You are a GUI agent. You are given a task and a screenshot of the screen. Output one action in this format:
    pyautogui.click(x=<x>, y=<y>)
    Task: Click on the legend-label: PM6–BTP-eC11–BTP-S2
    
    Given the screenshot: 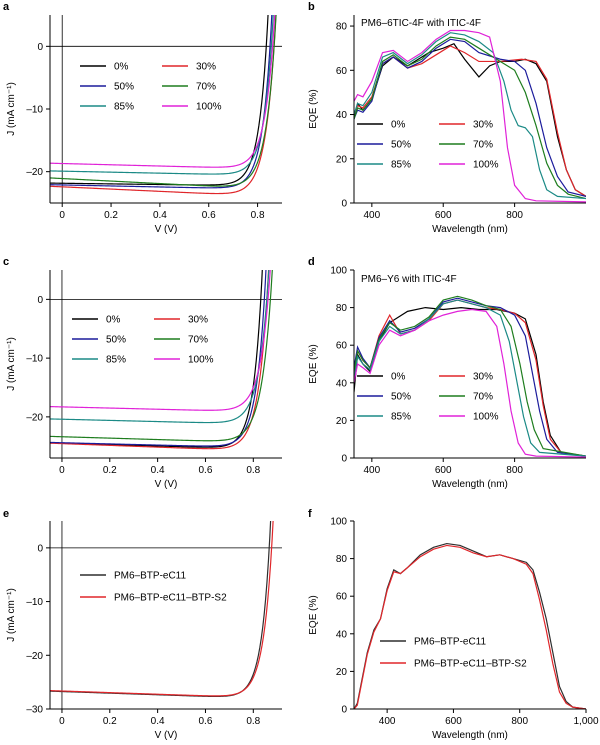 What is the action you would take?
    pyautogui.click(x=470, y=664)
    